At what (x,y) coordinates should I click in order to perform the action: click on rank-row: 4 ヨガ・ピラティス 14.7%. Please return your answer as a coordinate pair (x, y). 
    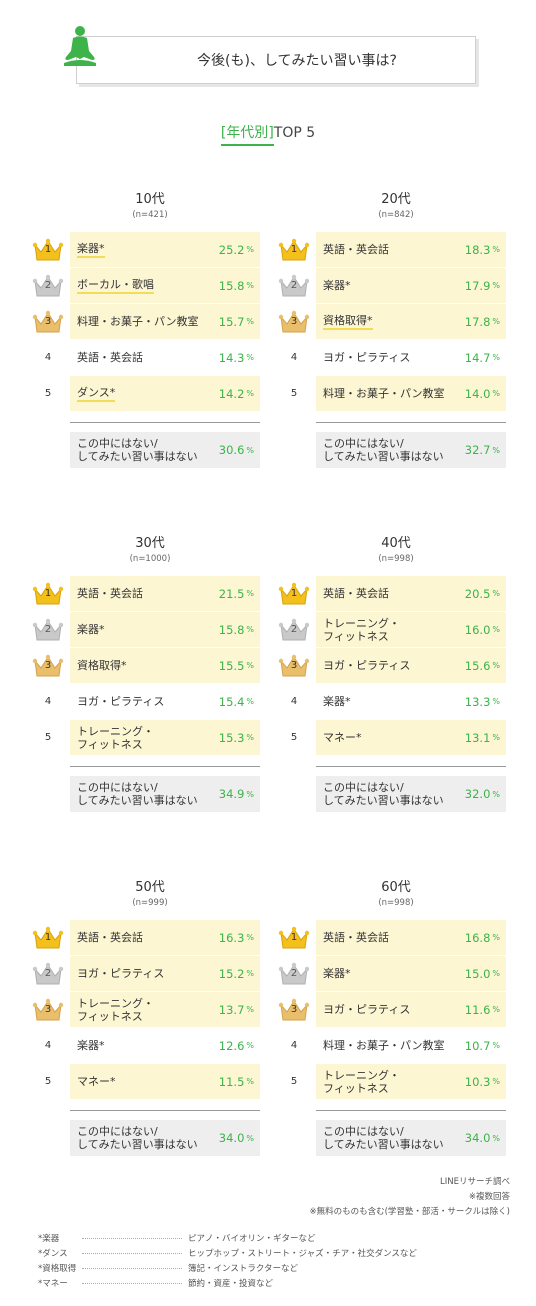
    Looking at the image, I should click on (396, 357).